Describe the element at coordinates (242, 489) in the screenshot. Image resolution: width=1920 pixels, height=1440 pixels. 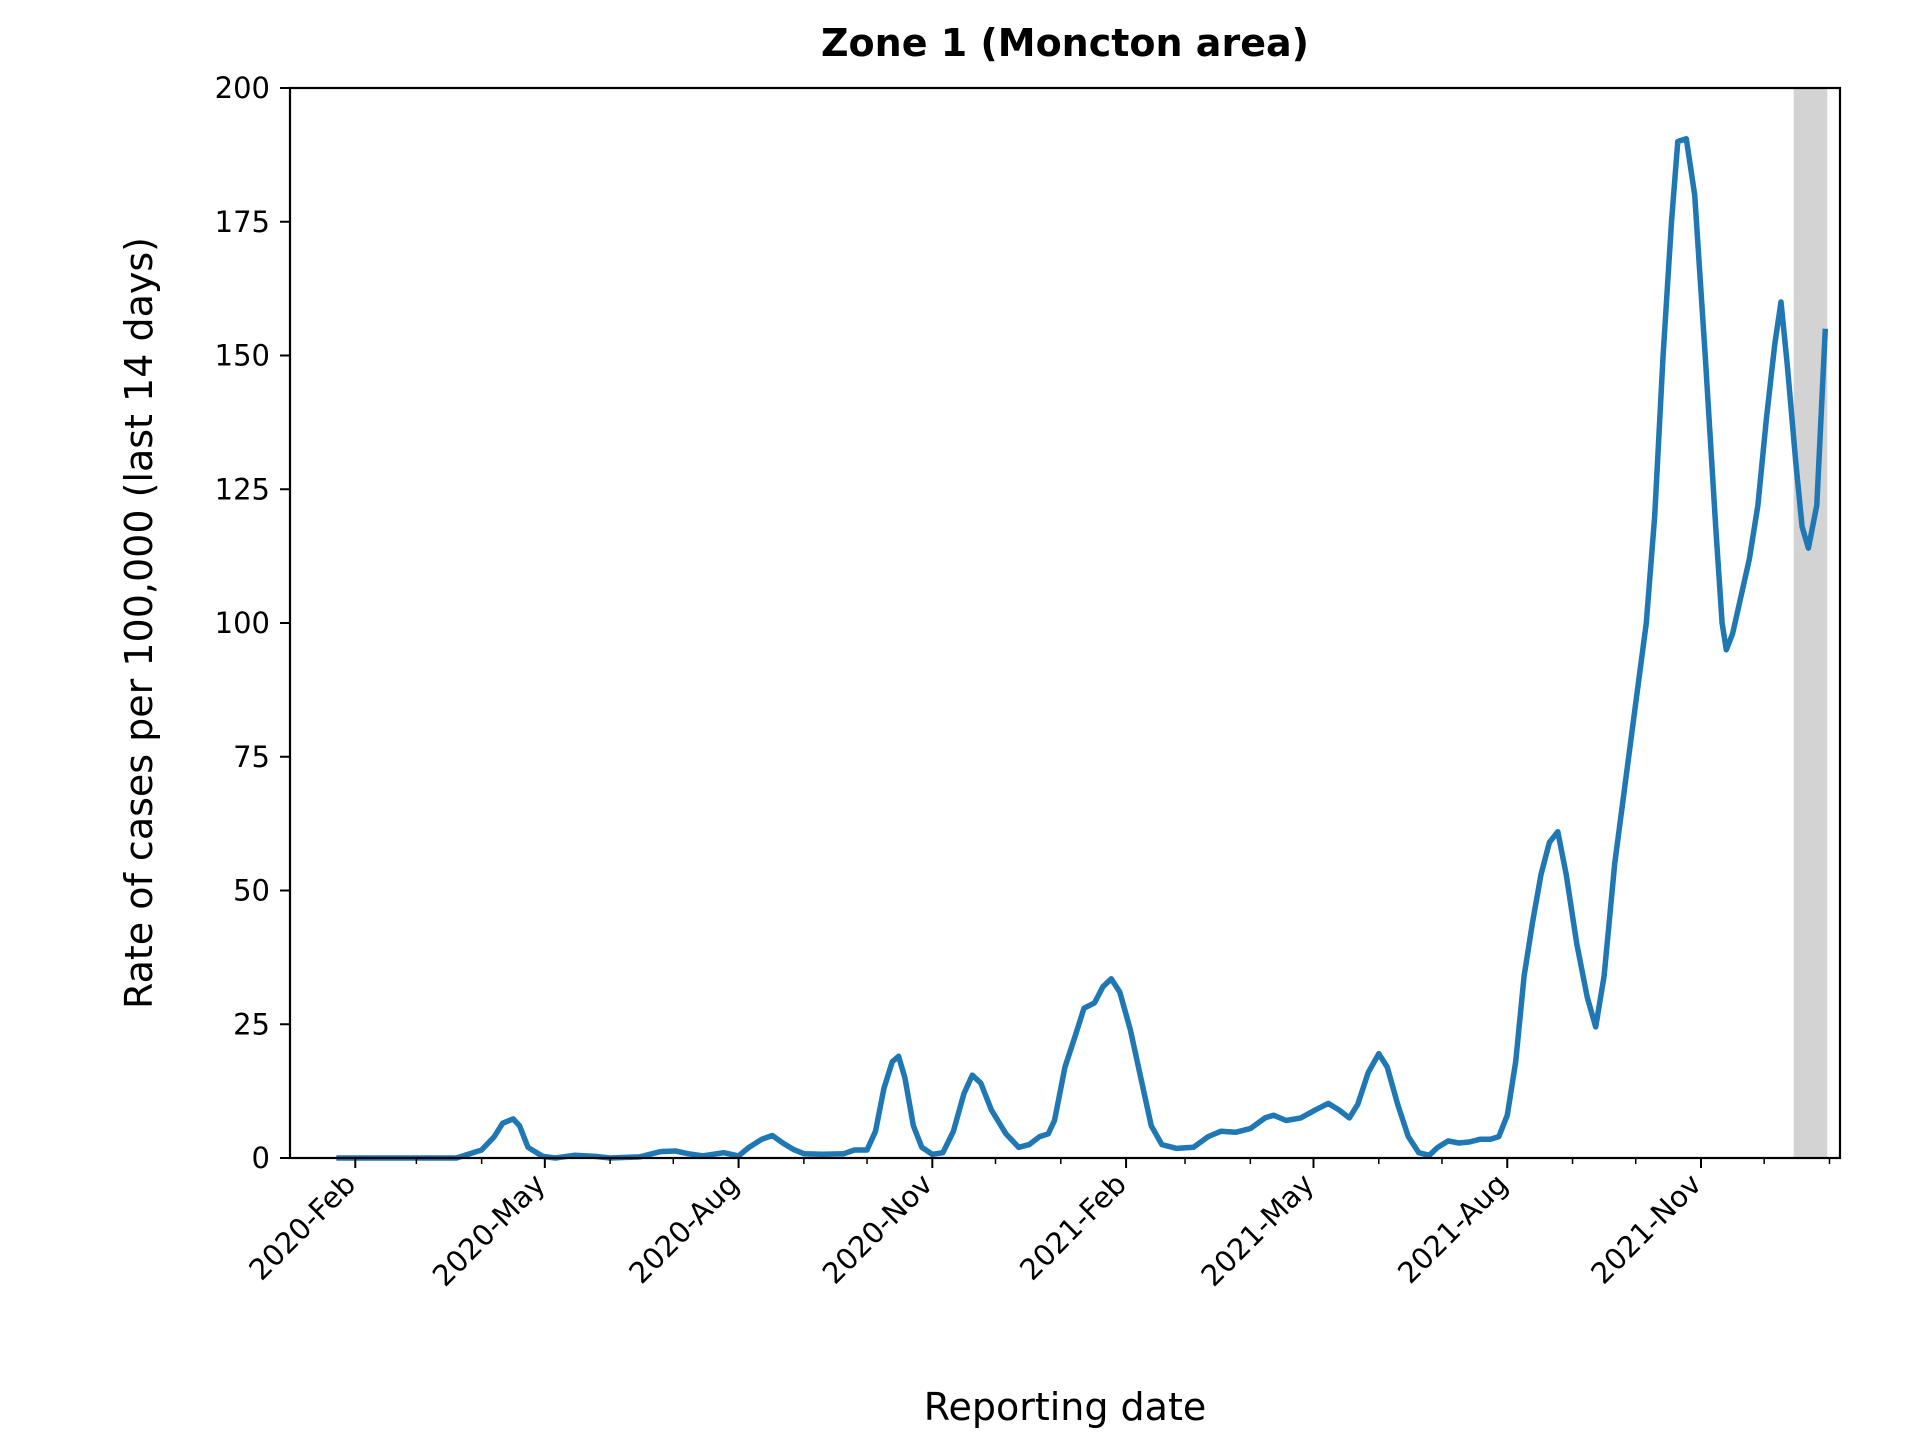
I see `y-tick-label: 125` at that location.